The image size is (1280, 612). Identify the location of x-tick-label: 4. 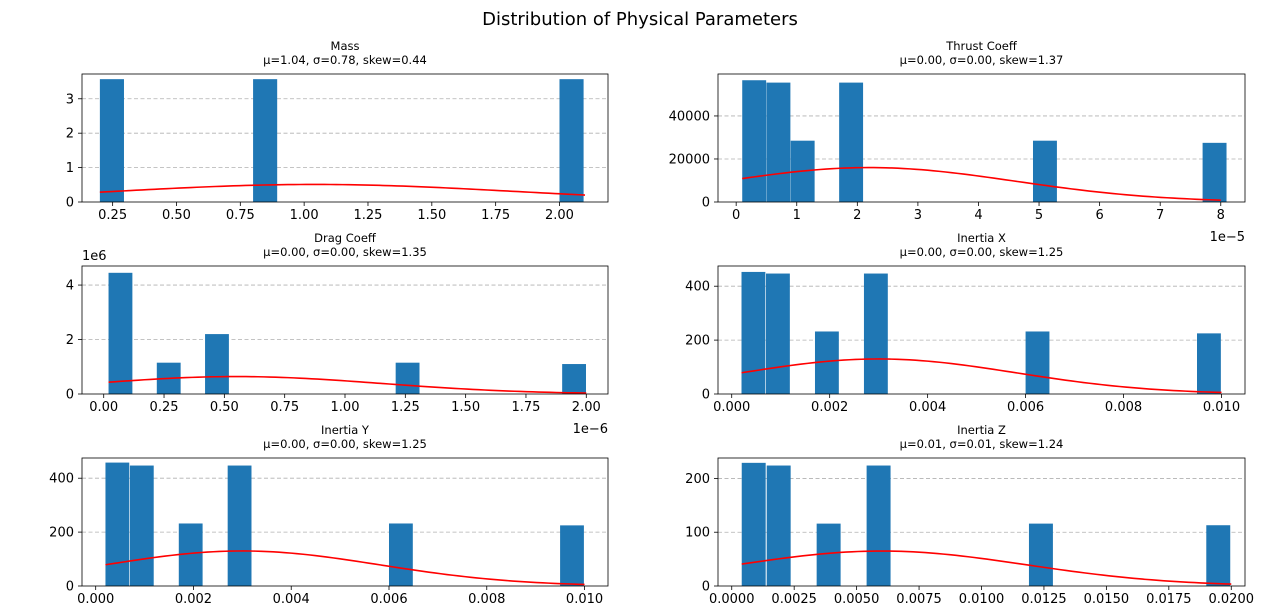
(978, 215).